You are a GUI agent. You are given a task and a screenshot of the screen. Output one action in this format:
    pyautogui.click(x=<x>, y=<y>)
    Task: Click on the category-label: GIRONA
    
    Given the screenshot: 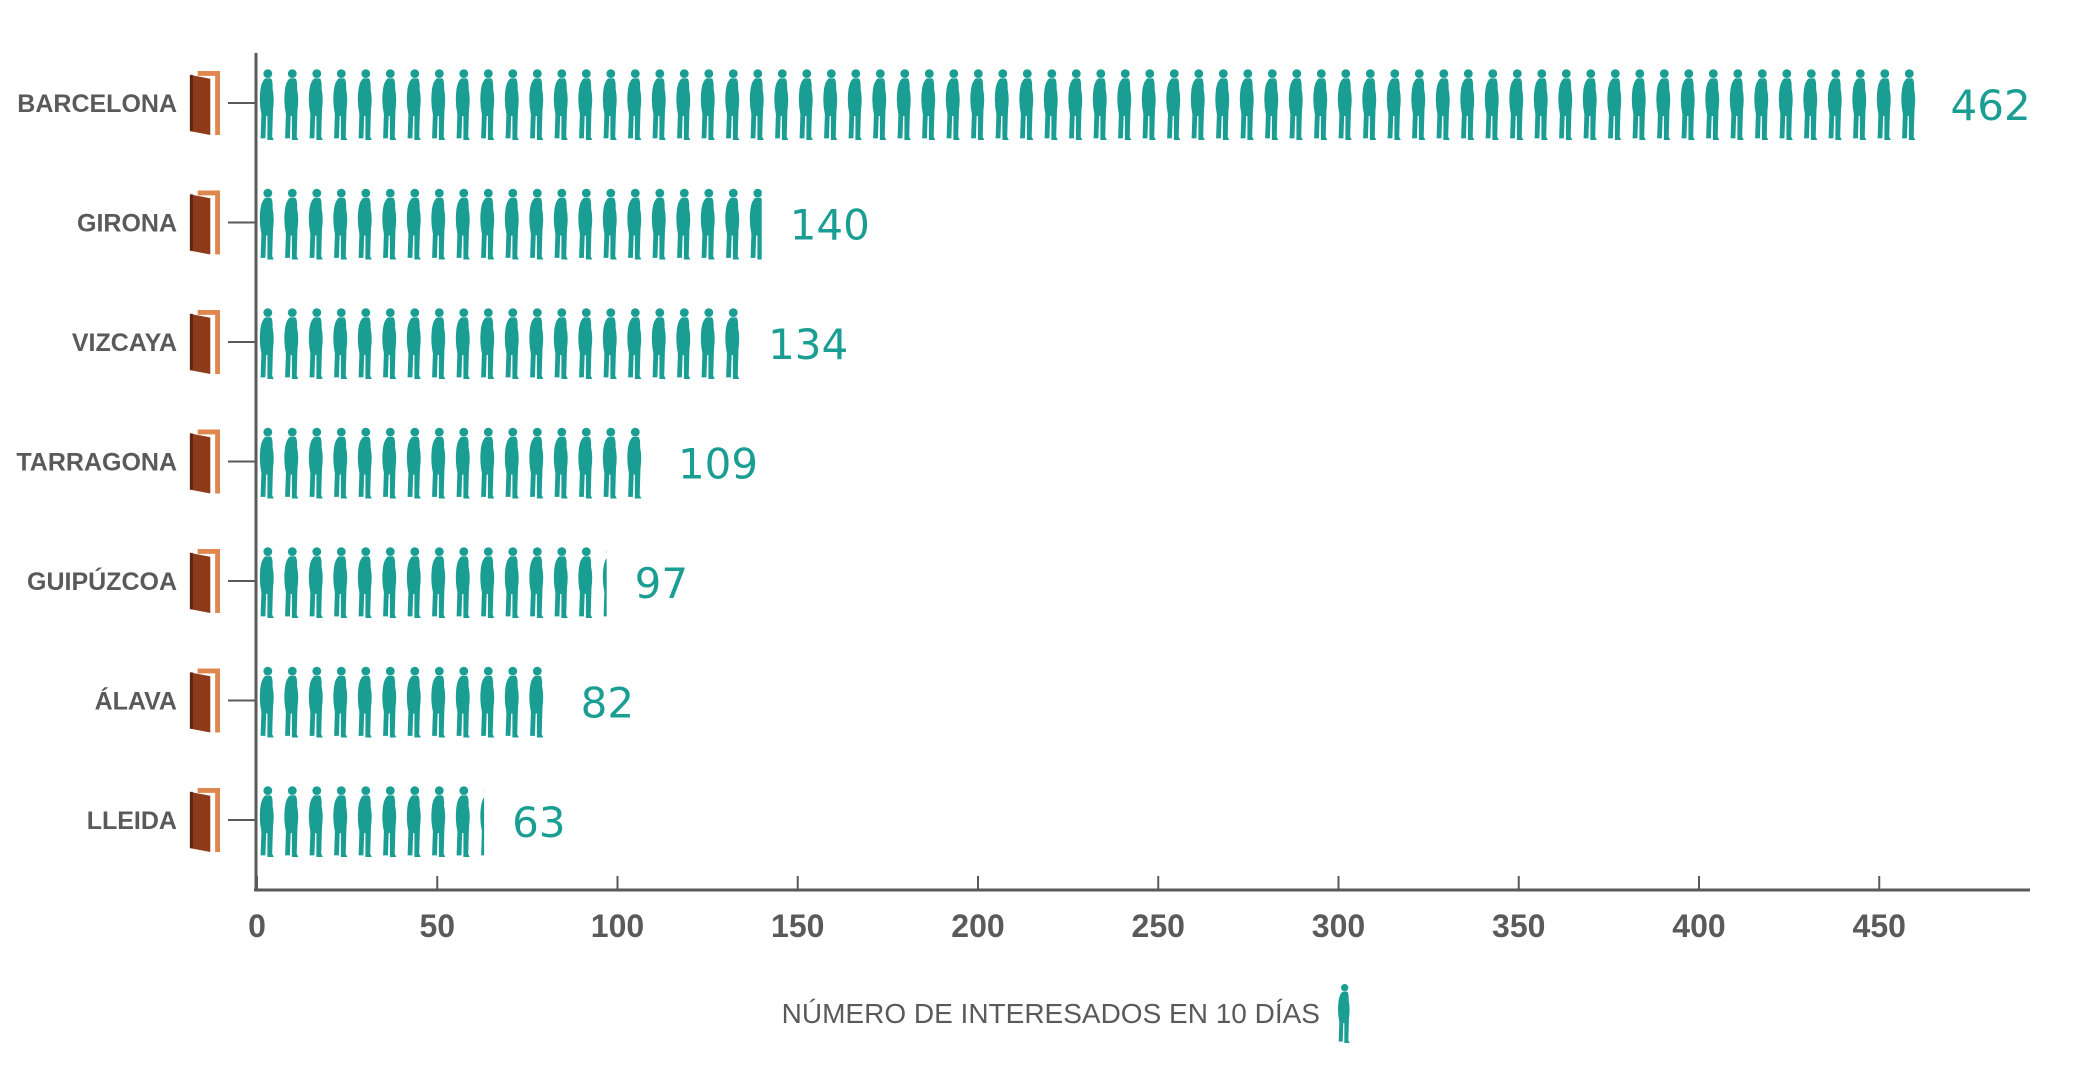 What is the action you would take?
    pyautogui.click(x=127, y=224)
    